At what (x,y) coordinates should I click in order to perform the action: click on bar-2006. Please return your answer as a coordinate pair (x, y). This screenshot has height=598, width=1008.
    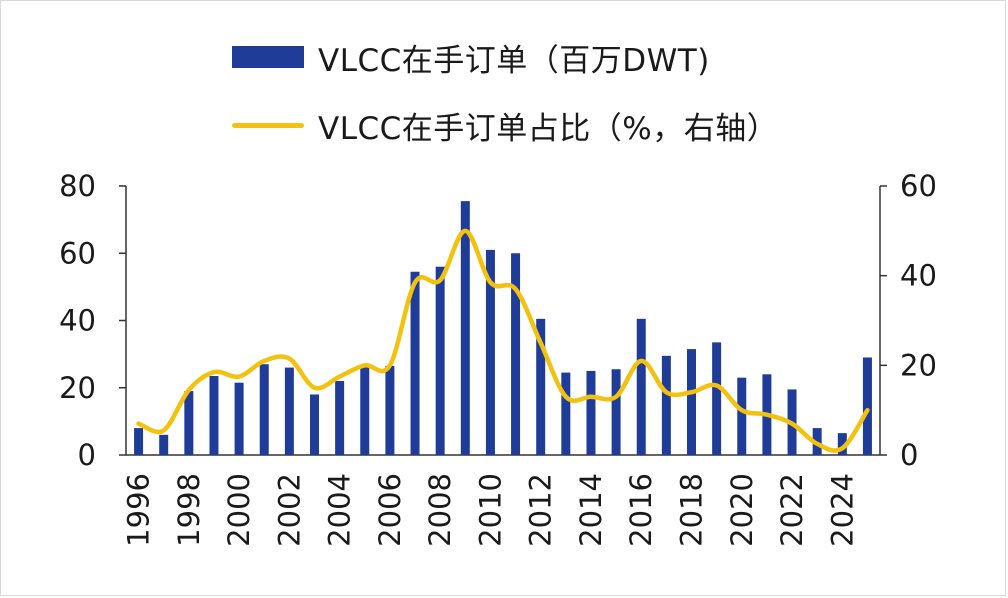
    Looking at the image, I should click on (390, 410).